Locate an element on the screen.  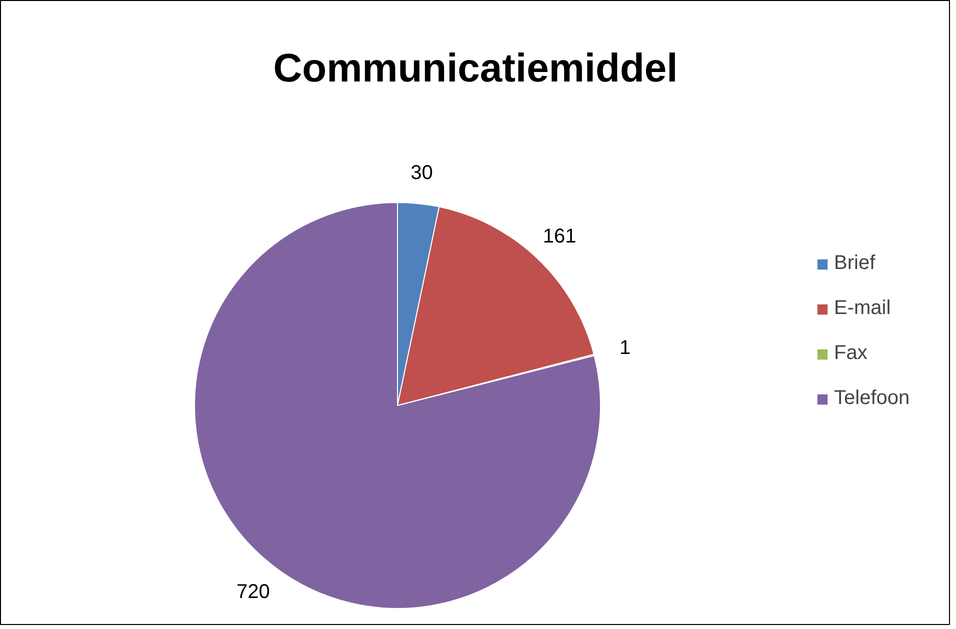
legend-label: Telefoon is located at coordinates (872, 398).